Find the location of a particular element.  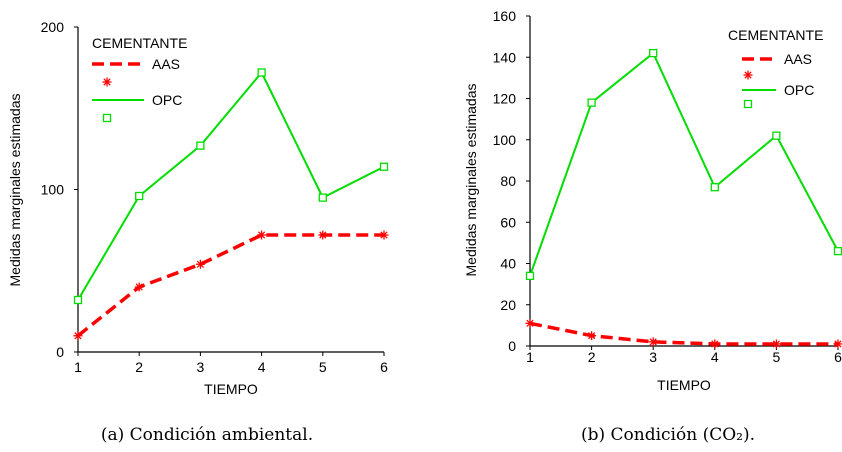

y-tick-label: 120 is located at coordinates (505, 99).